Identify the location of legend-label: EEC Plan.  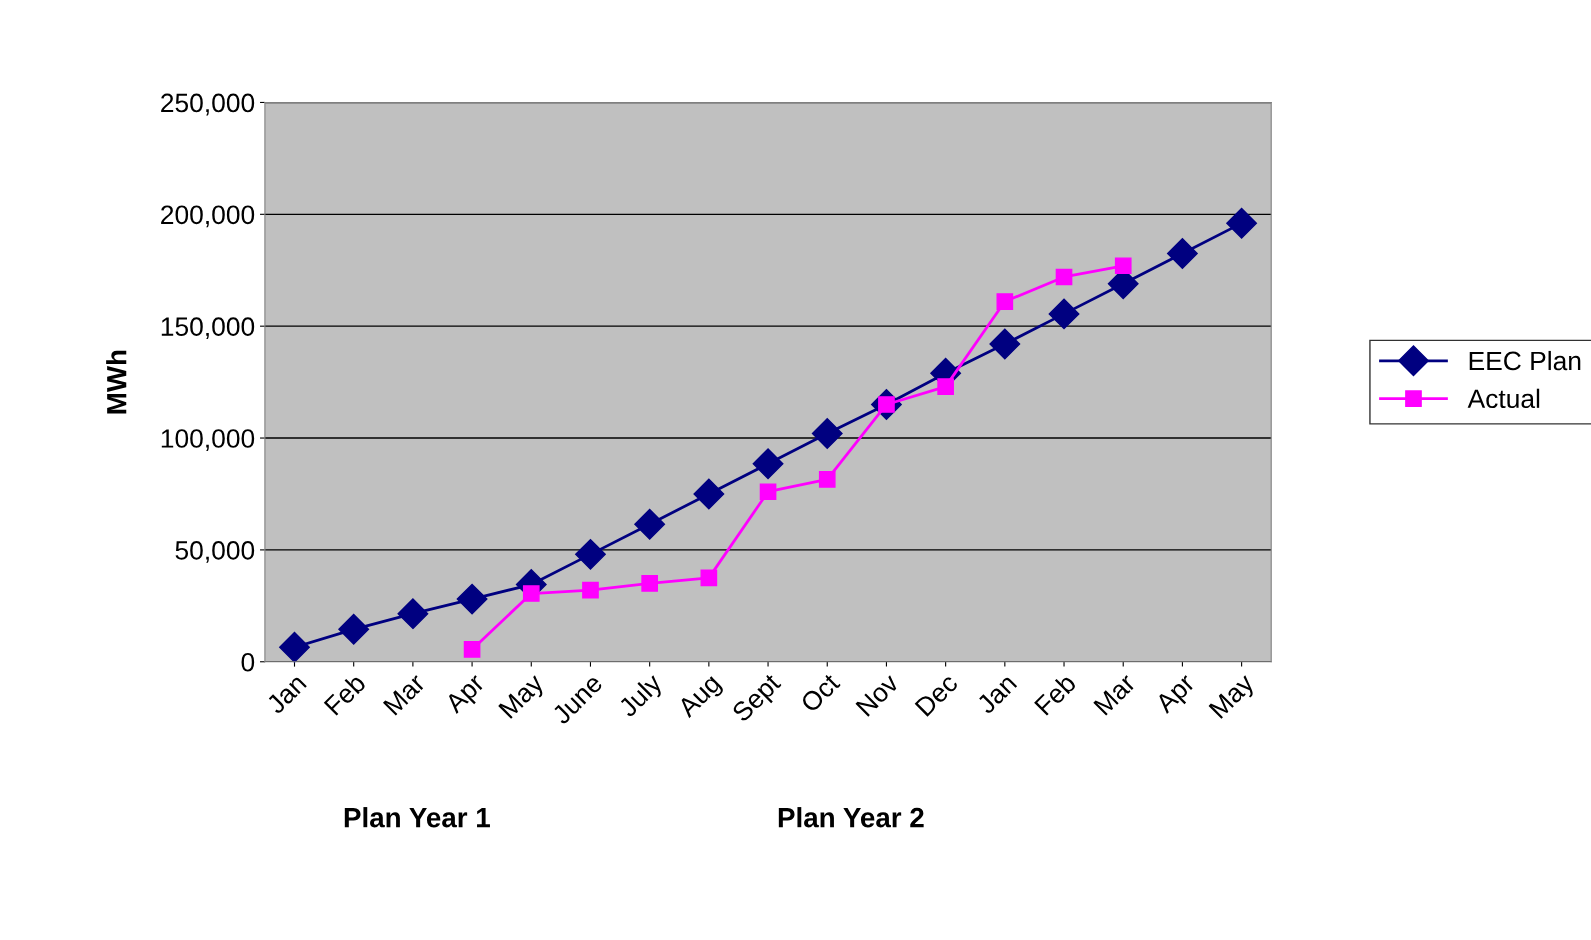
(1525, 360).